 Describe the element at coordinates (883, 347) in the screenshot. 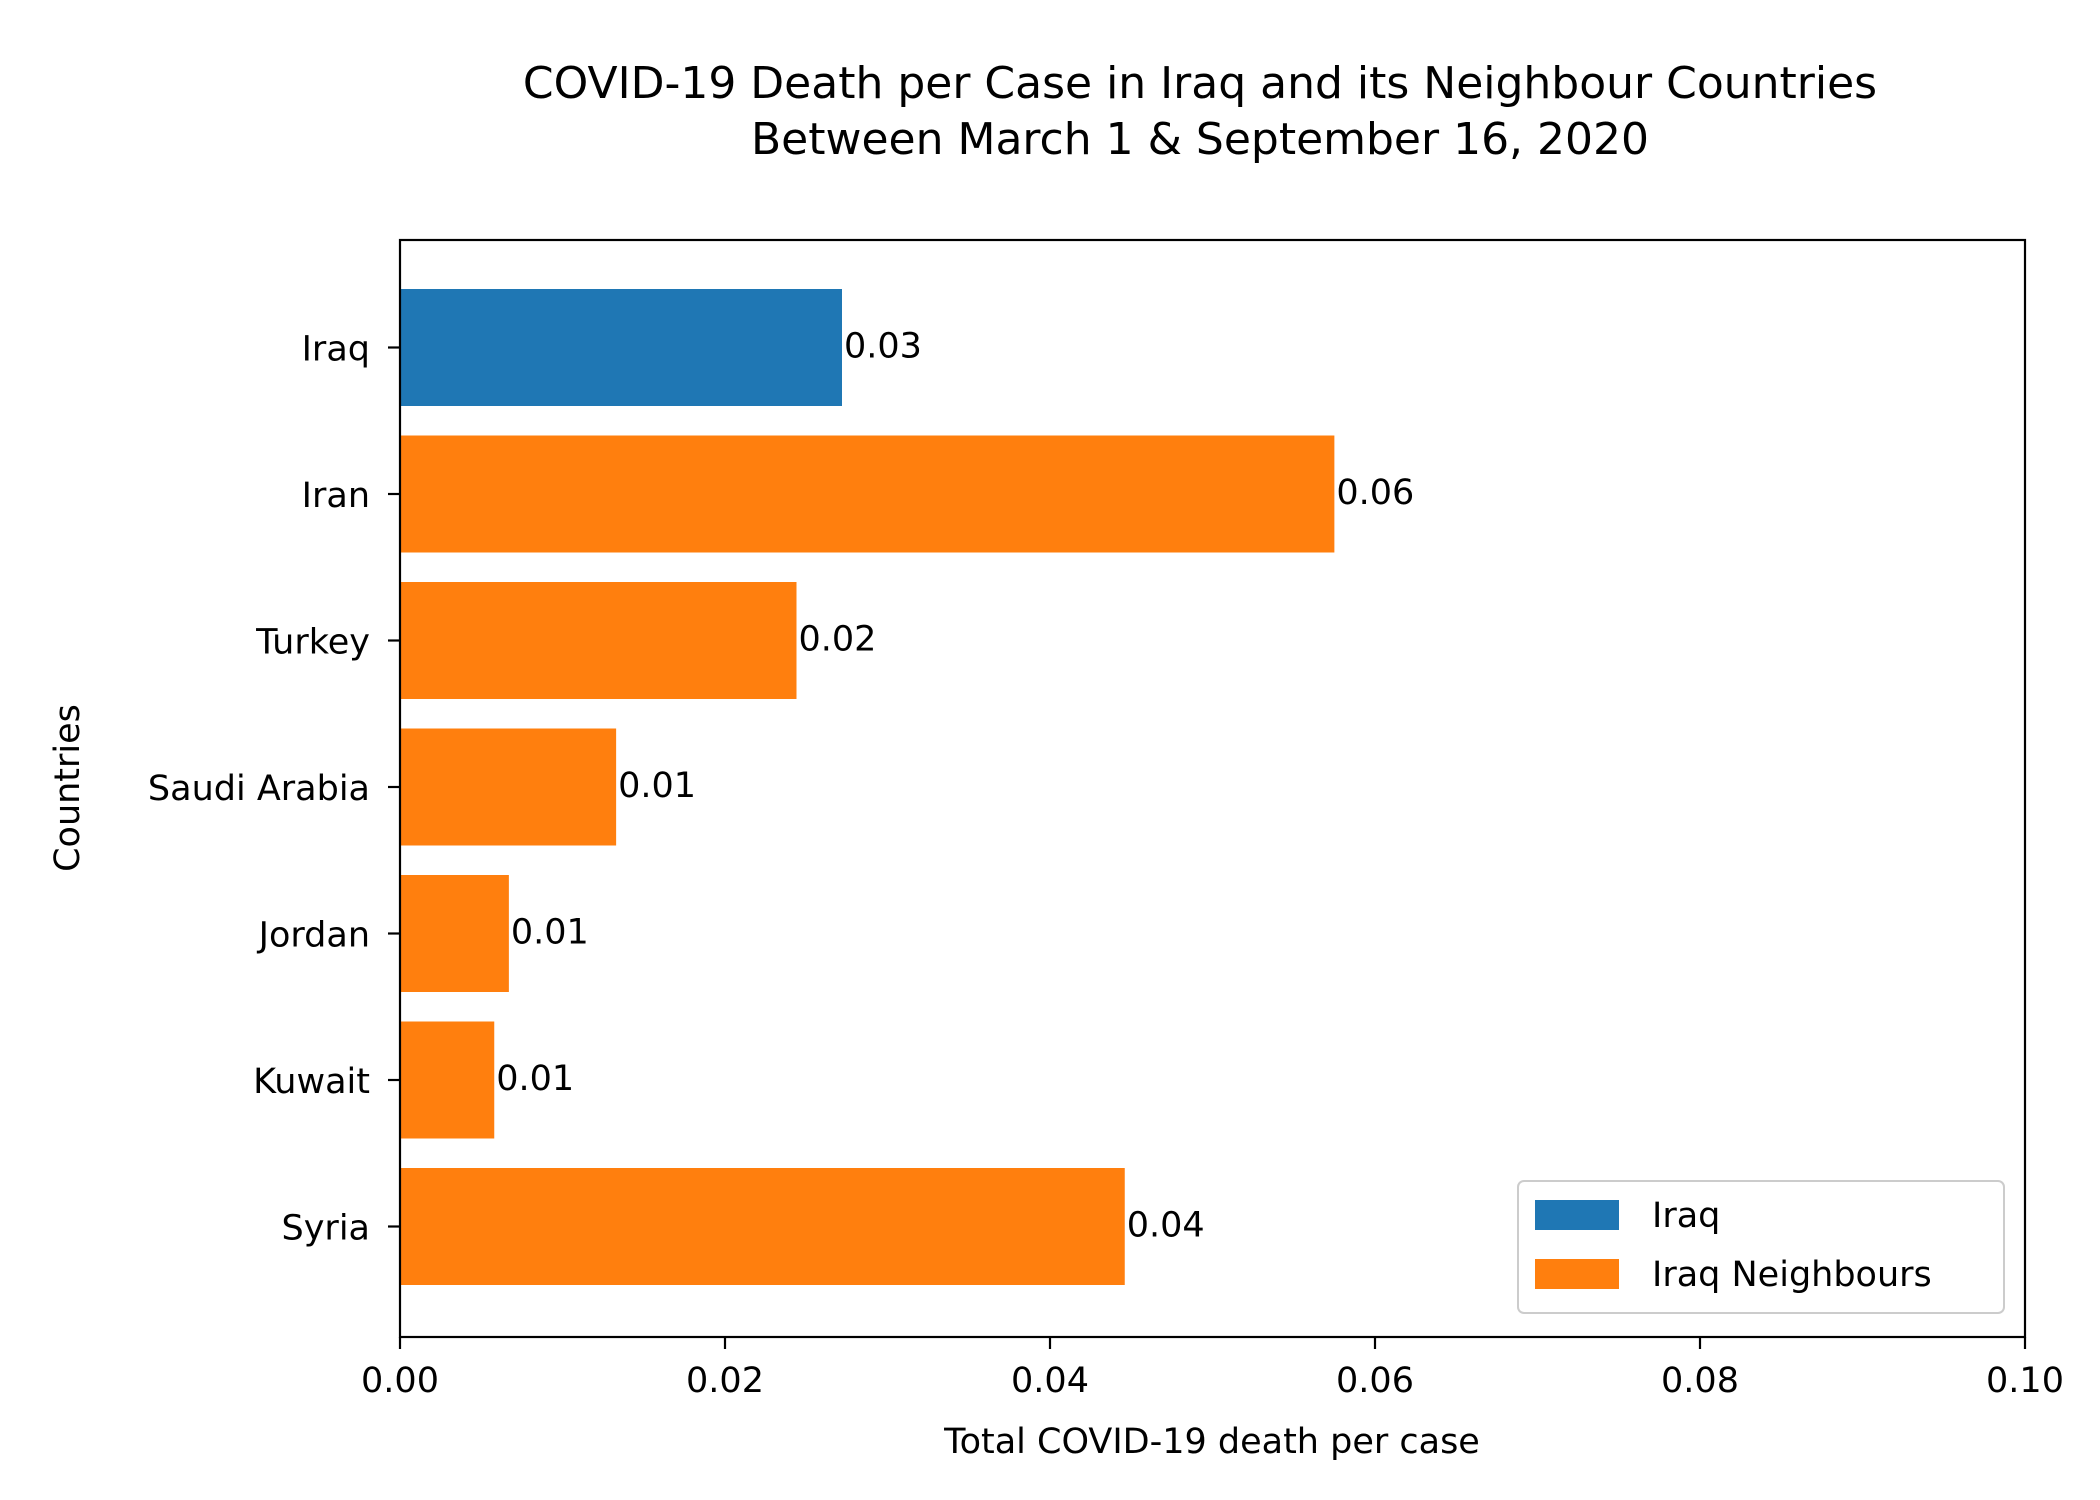

I see `data-label-iraq: 0.03` at that location.